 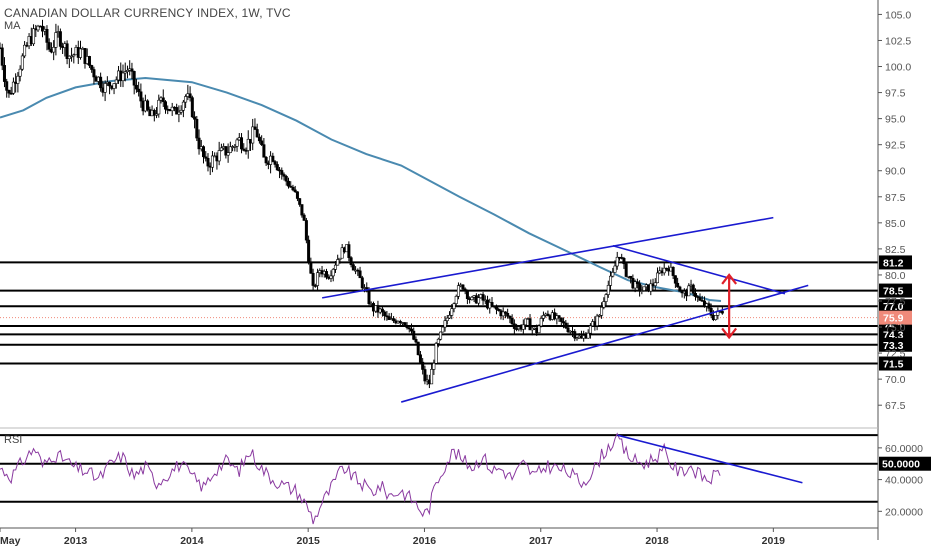 I want to click on y-tick-label: 105.0, so click(x=898, y=15).